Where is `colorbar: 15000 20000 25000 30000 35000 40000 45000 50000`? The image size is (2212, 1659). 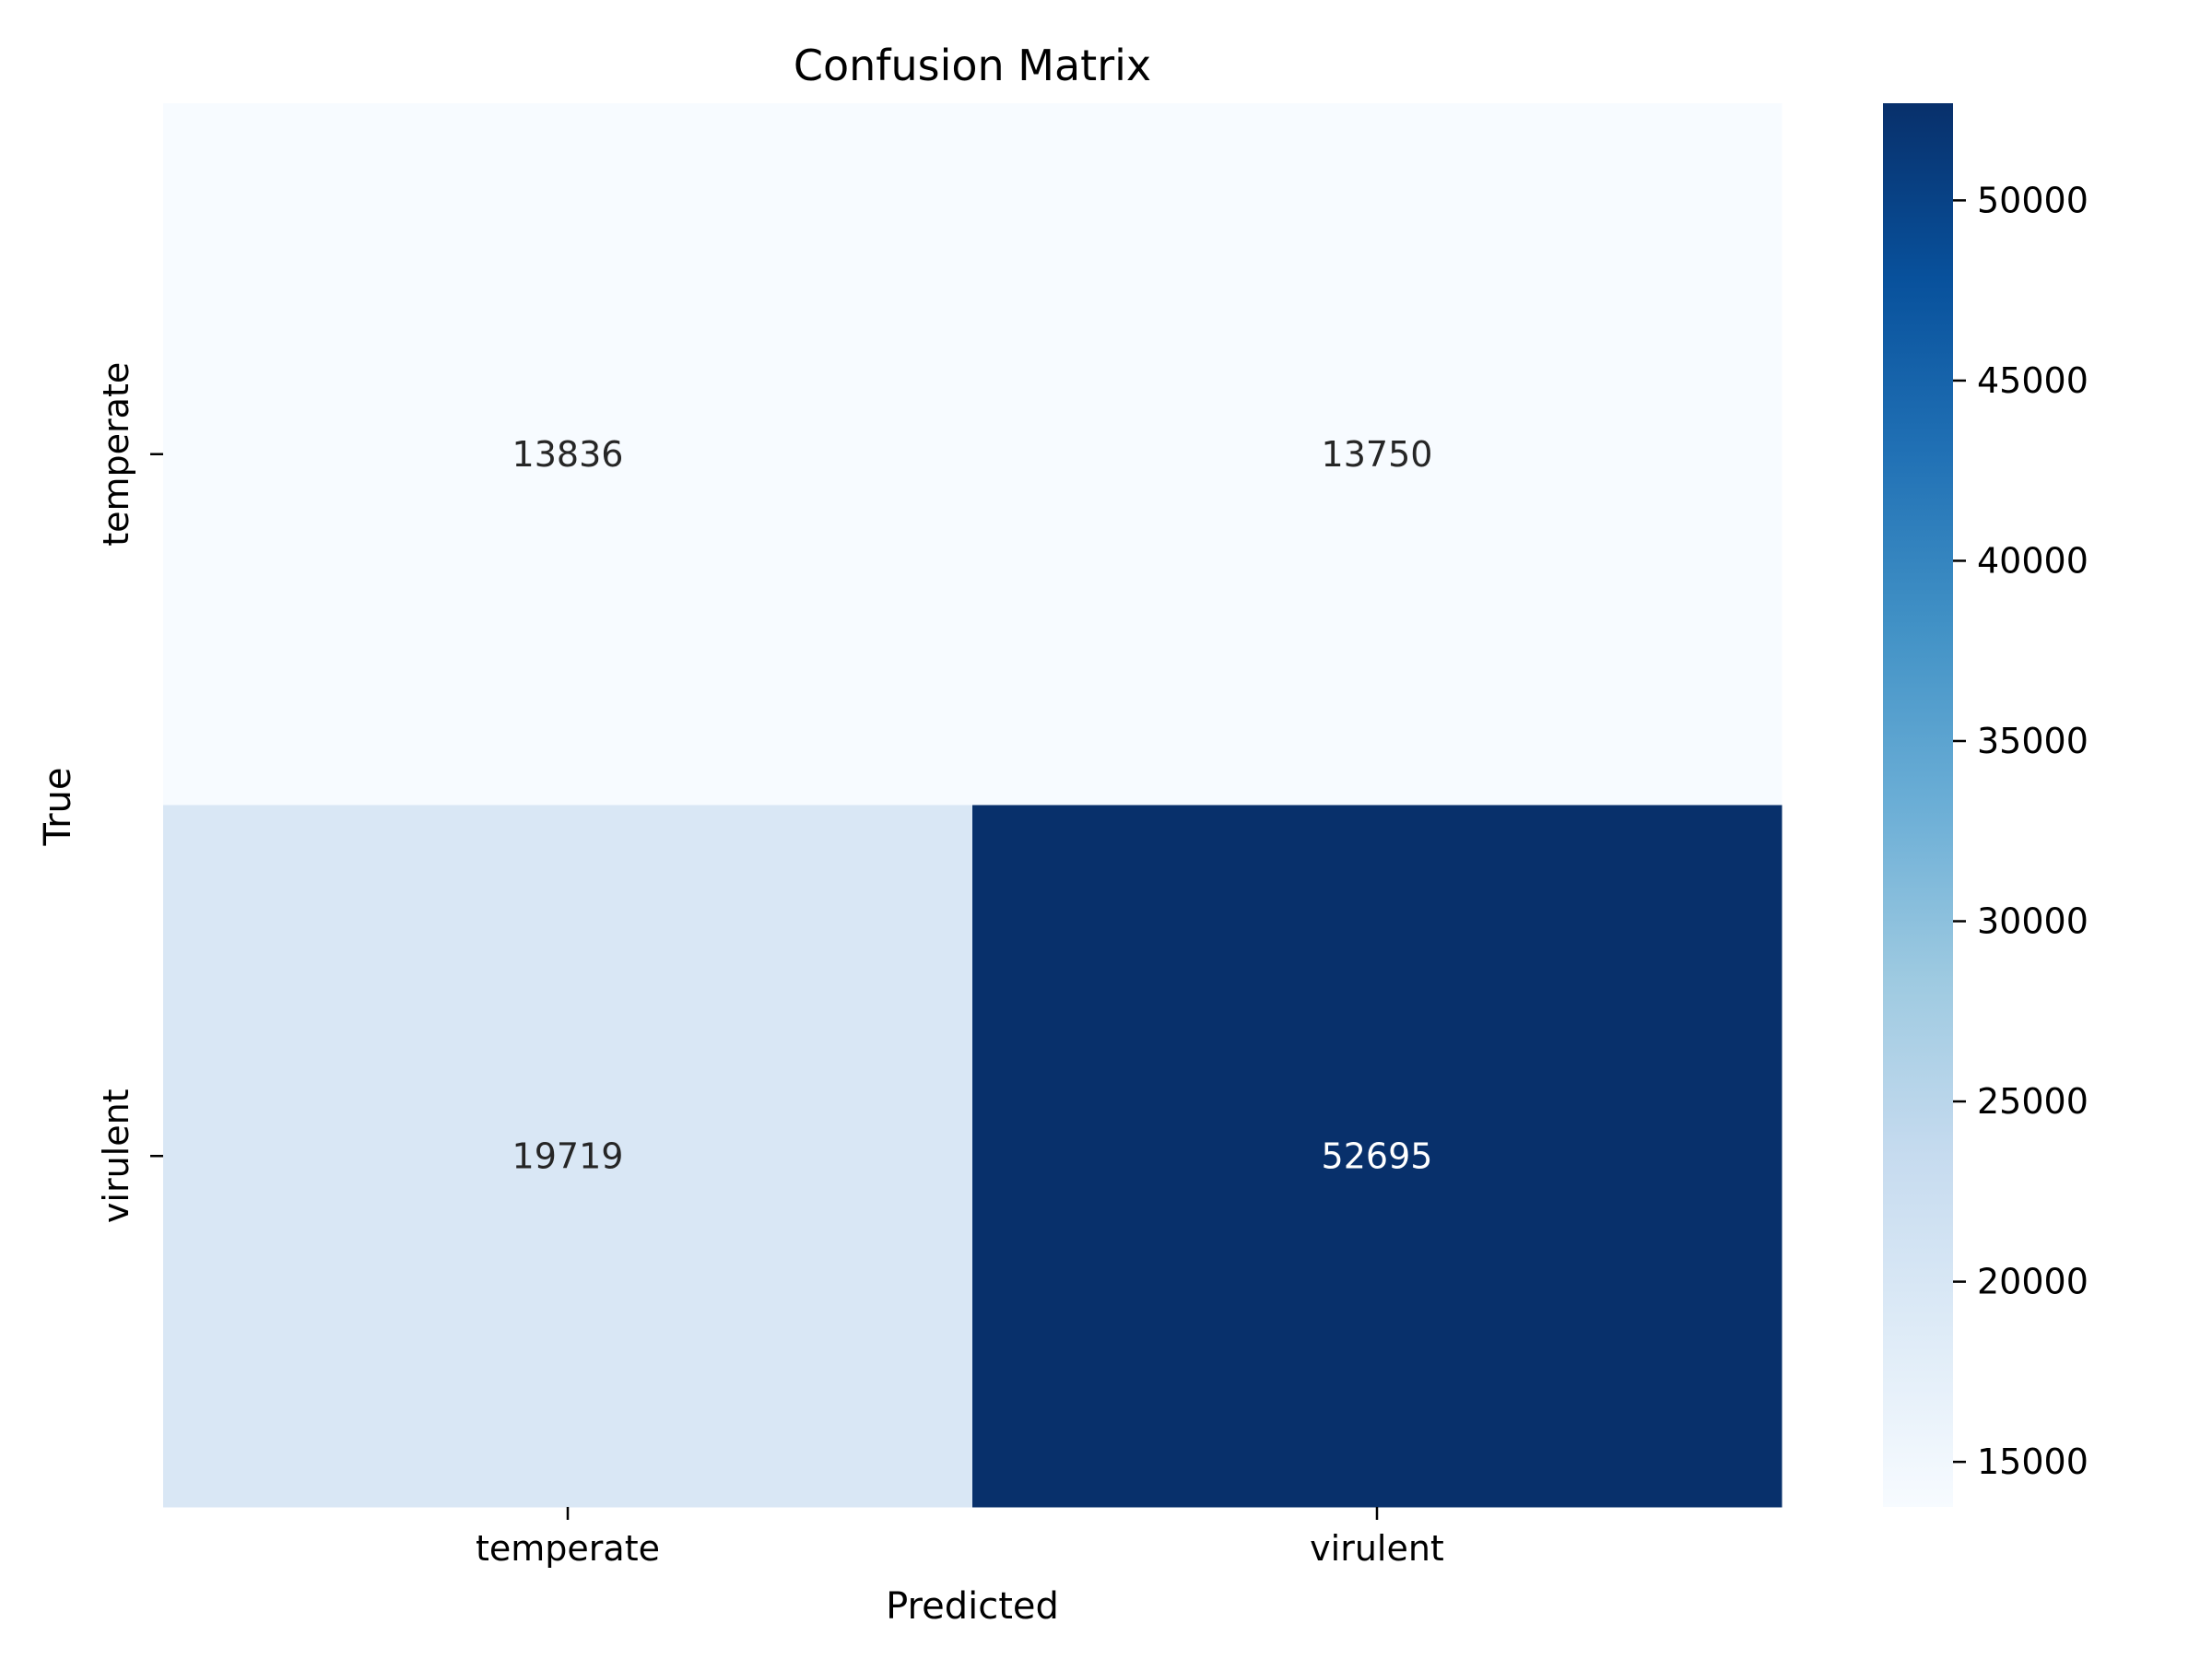 colorbar: 15000 20000 25000 30000 35000 40000 45000 50000 is located at coordinates (1985, 805).